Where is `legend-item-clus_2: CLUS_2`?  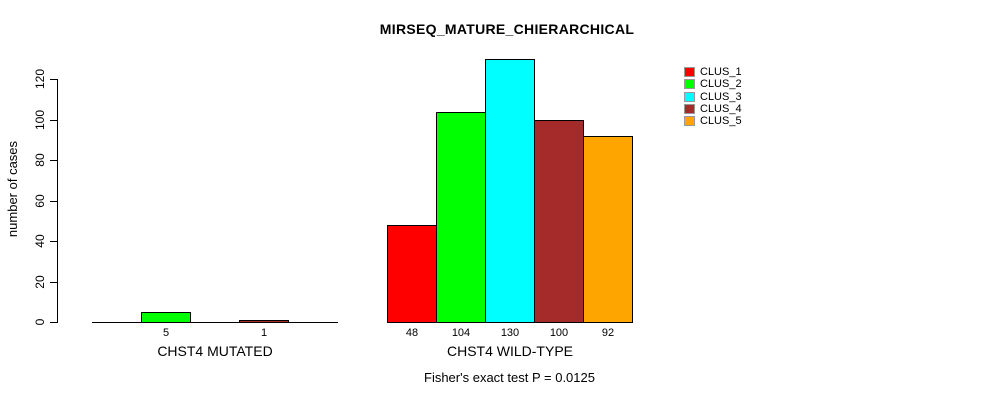
legend-item-clus_2: CLUS_2 is located at coordinates (713, 84).